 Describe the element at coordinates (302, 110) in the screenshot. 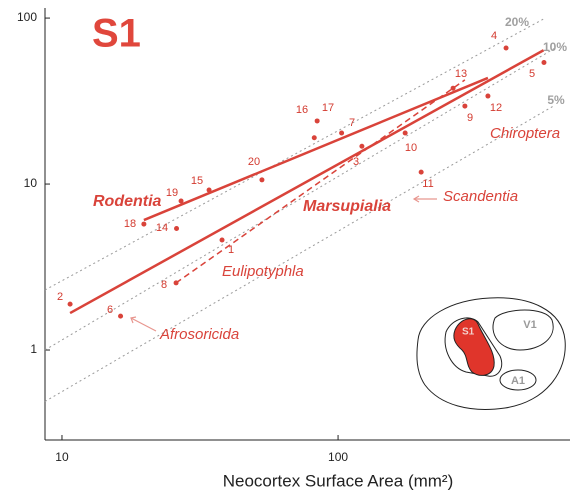

I see `point-label: 16` at that location.